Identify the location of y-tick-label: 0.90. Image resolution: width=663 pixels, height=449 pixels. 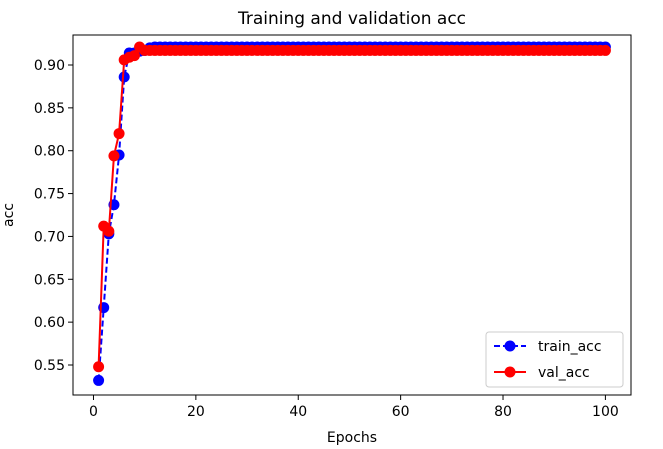
(49, 66).